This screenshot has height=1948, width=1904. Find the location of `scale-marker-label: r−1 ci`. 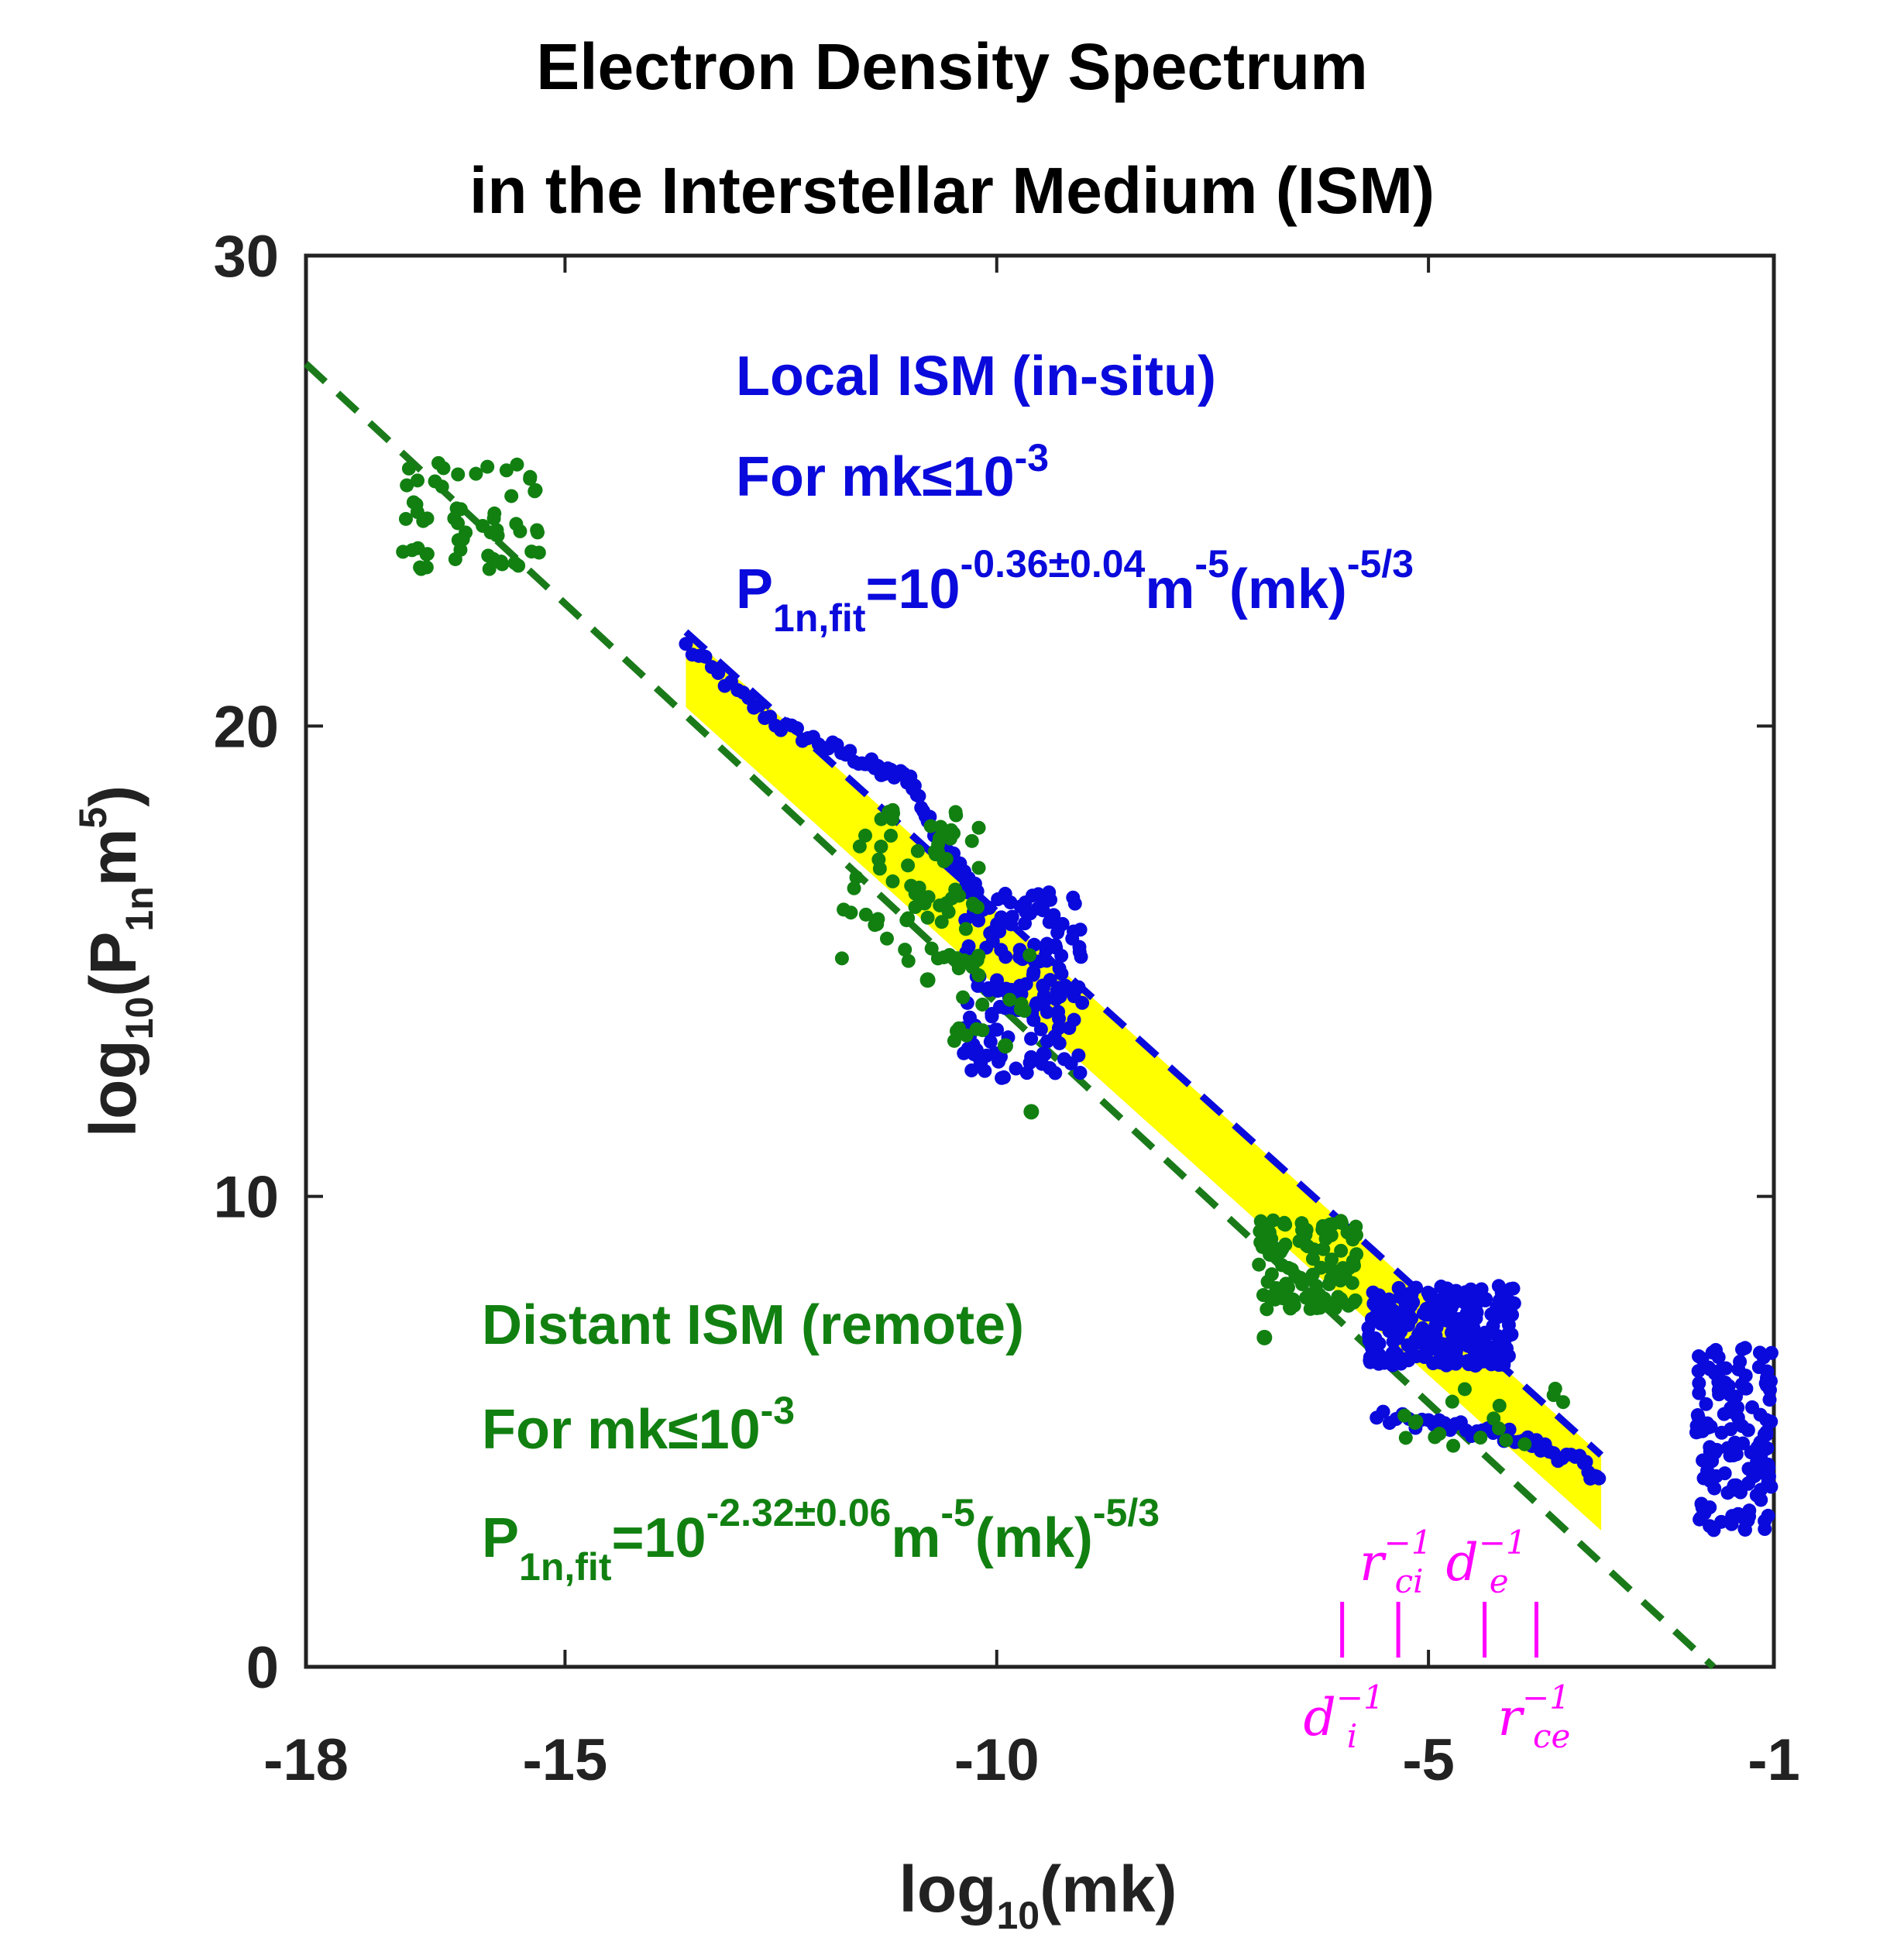

scale-marker-label: r−1 ci is located at coordinates (1395, 1562).